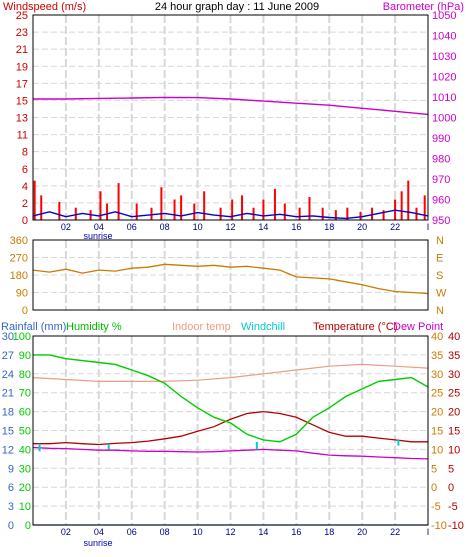  What do you see at coordinates (231, 398) in the screenshot?
I see `humidity-line` at bounding box center [231, 398].